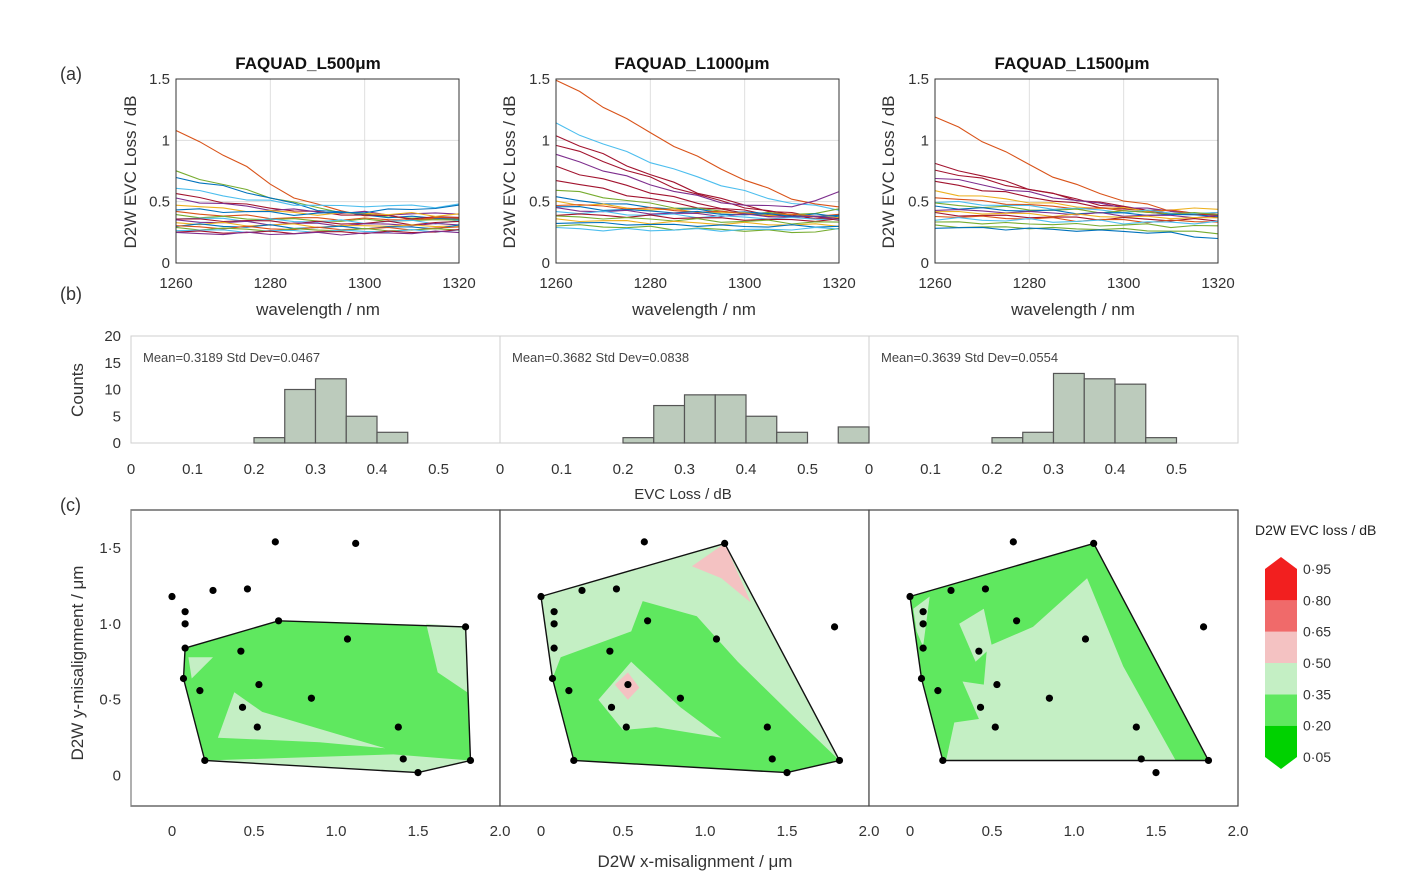  What do you see at coordinates (71, 294) in the screenshot?
I see `panel-label-b: (b)` at bounding box center [71, 294].